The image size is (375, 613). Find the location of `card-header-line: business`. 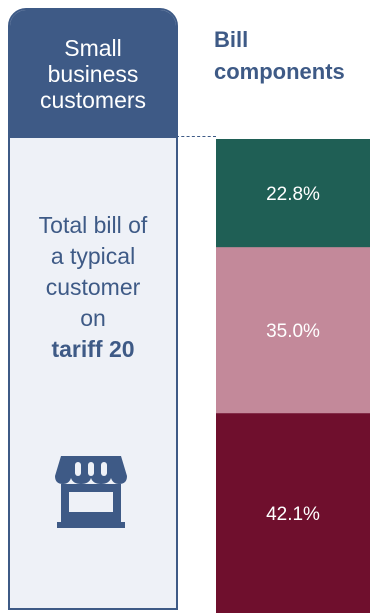

card-header-line: business is located at coordinates (93, 74).